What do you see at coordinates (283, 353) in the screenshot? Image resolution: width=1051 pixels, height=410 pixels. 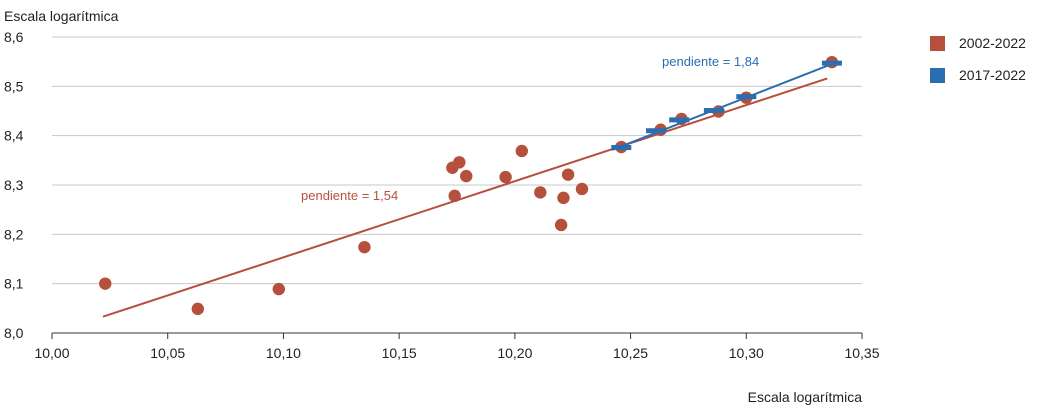 I see `x-tick-label: 10,10` at bounding box center [283, 353].